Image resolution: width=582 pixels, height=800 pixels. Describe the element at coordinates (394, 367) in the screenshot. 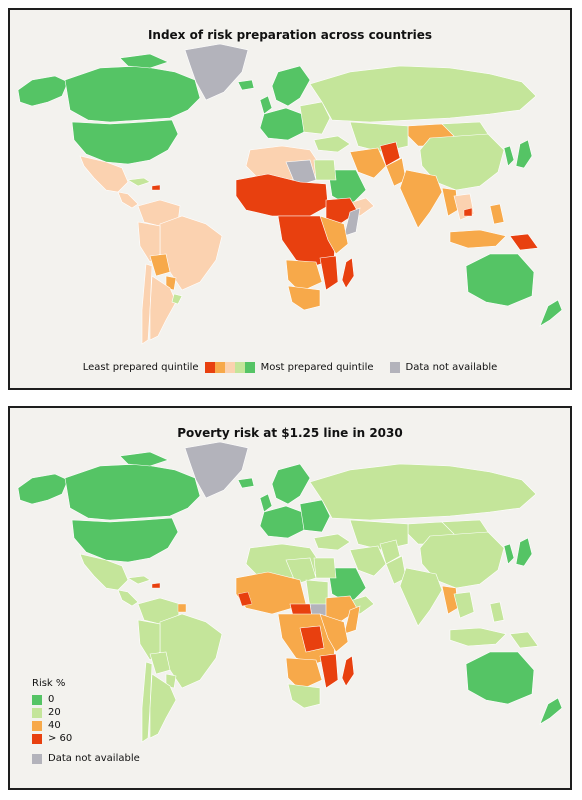

I see `legend-swatch-na` at that location.